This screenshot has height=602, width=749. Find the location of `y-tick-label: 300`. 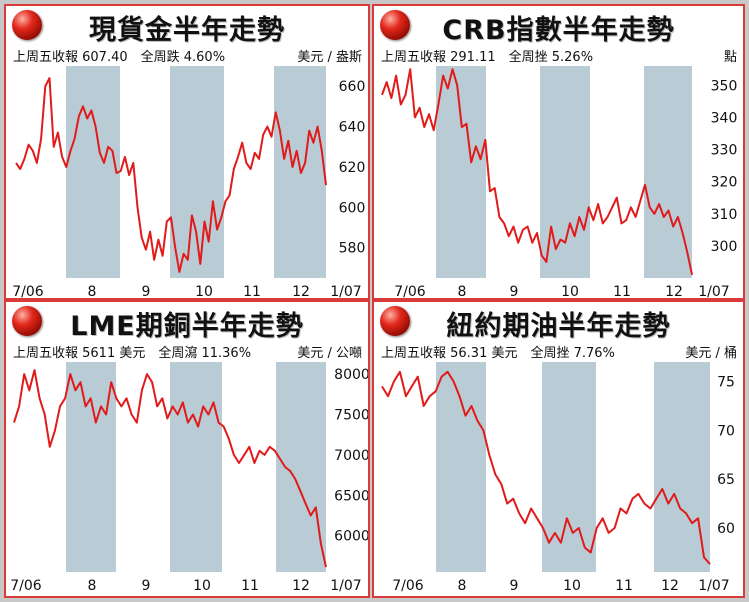

y-tick-label: 300 is located at coordinates (724, 247).